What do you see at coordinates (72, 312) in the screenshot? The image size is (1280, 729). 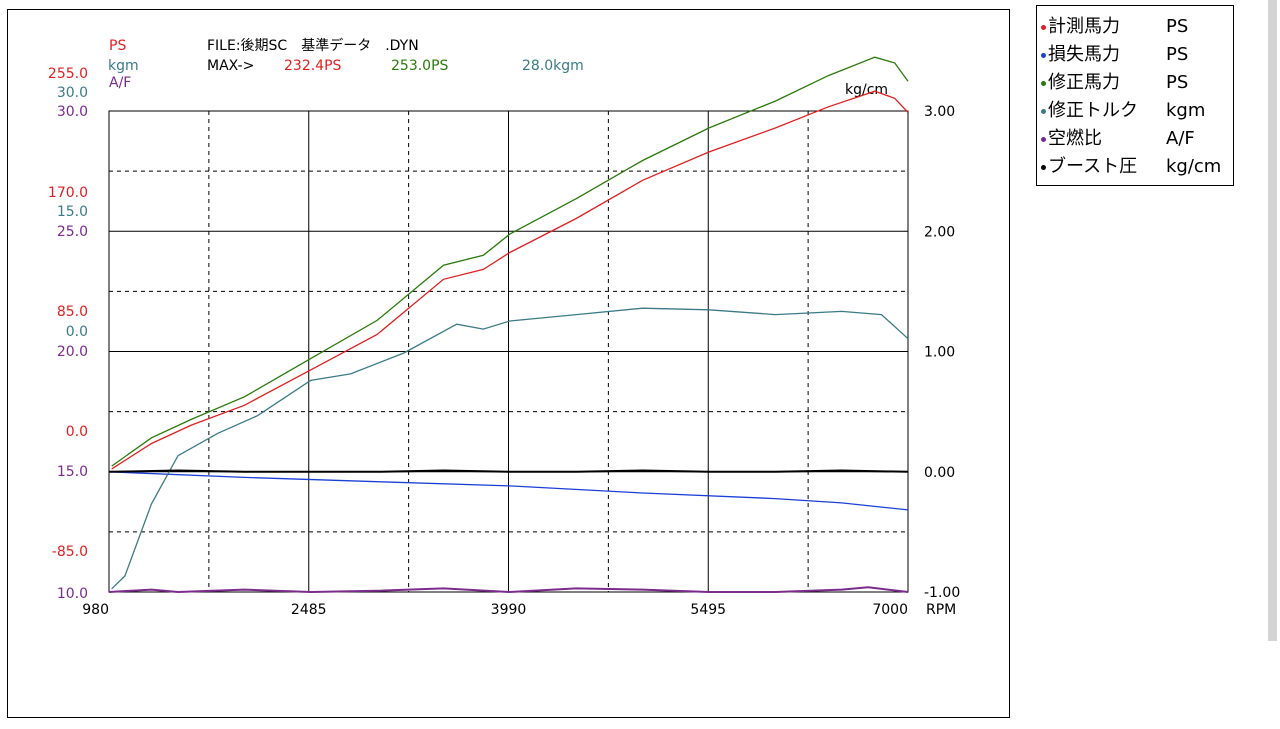 I see `y-tick-label: 85.0` at bounding box center [72, 312].